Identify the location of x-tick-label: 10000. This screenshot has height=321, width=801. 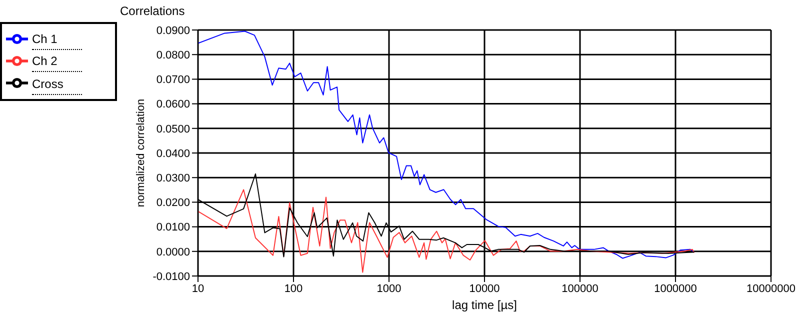
(484, 288).